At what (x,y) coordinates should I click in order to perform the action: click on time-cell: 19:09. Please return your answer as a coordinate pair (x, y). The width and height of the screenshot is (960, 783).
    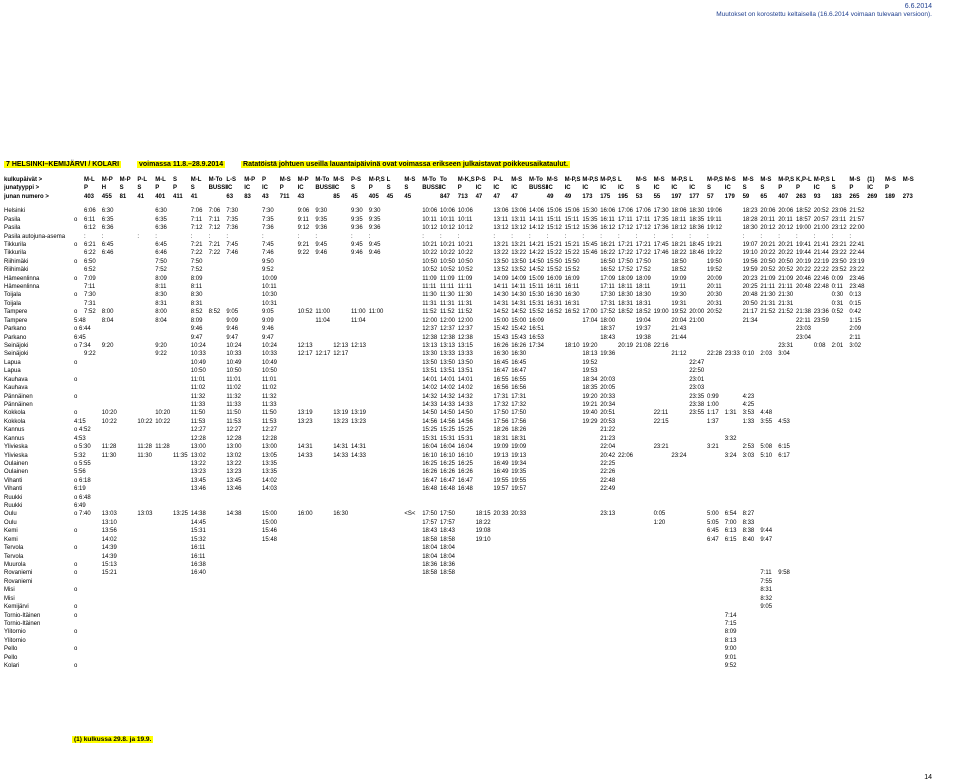
    Looking at the image, I should click on (519, 447).